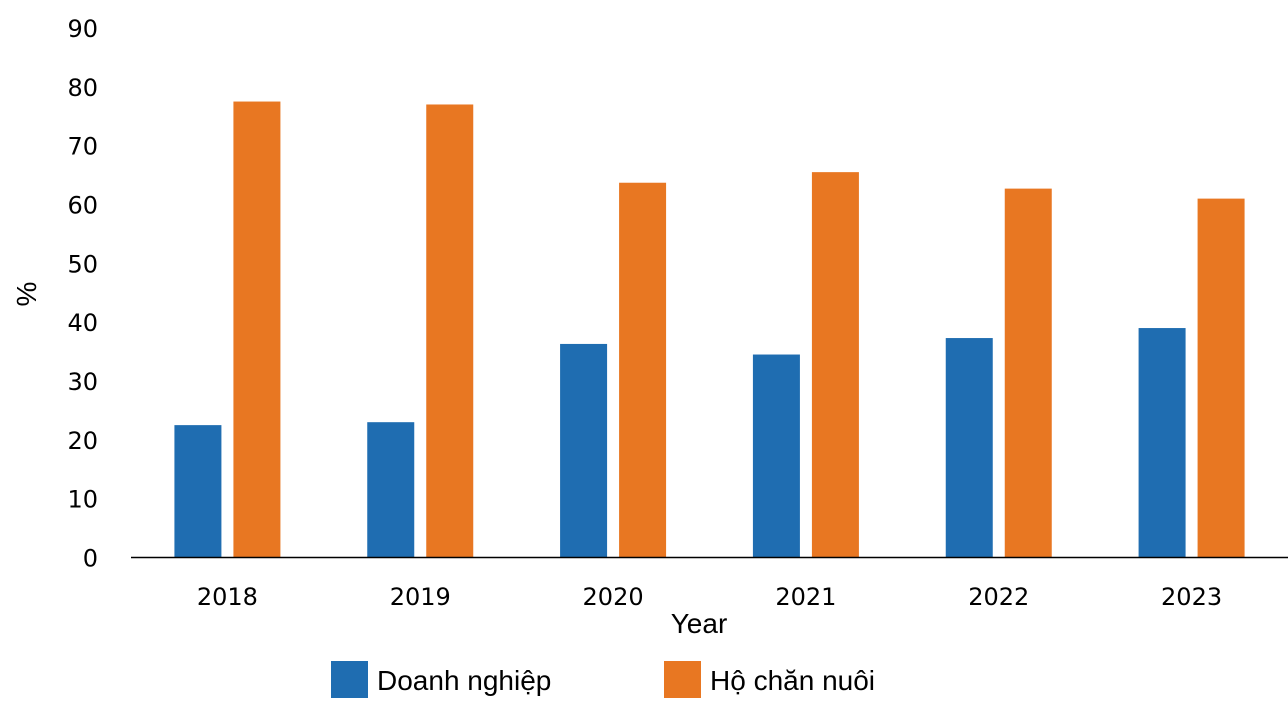 Image resolution: width=1288 pixels, height=706 pixels. I want to click on y-tick-label: 30, so click(82, 382).